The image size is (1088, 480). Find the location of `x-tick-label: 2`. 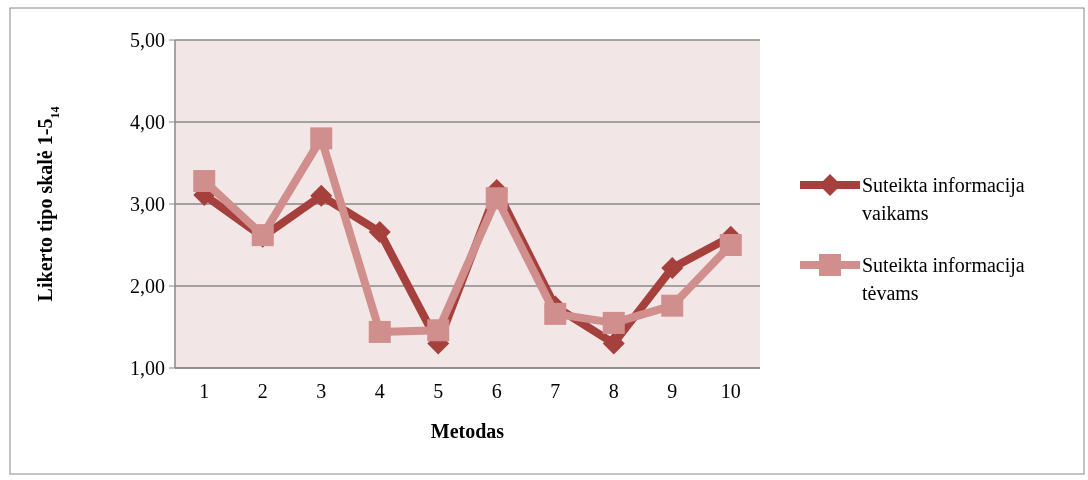

x-tick-label: 2 is located at coordinates (262, 391).